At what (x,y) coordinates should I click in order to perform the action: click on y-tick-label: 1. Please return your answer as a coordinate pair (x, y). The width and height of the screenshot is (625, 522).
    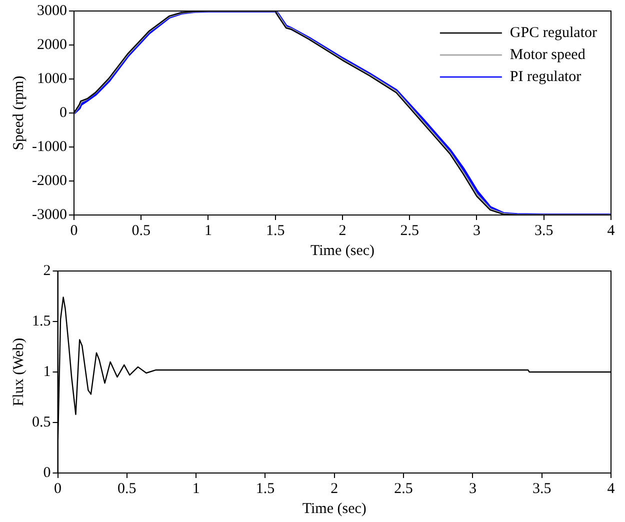
    Looking at the image, I should click on (47, 372).